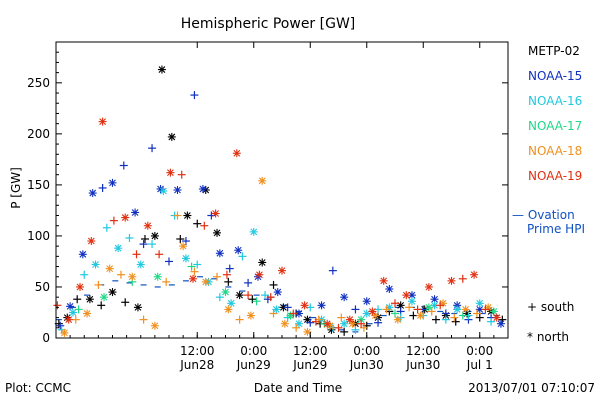 Image resolution: width=600 pixels, height=400 pixels. I want to click on point-noaa-19-10-d2, so click(170, 173).